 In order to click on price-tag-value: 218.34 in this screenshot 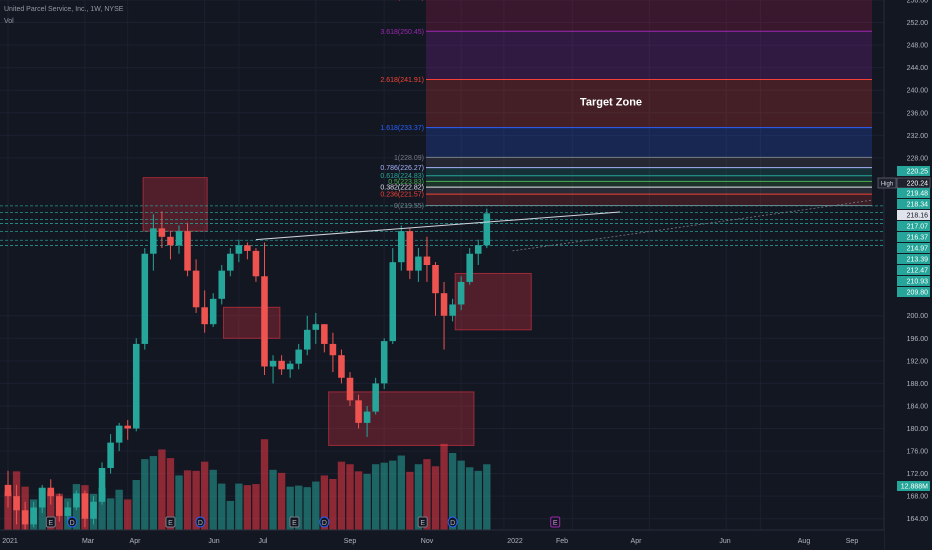, I will do `click(918, 205)`.